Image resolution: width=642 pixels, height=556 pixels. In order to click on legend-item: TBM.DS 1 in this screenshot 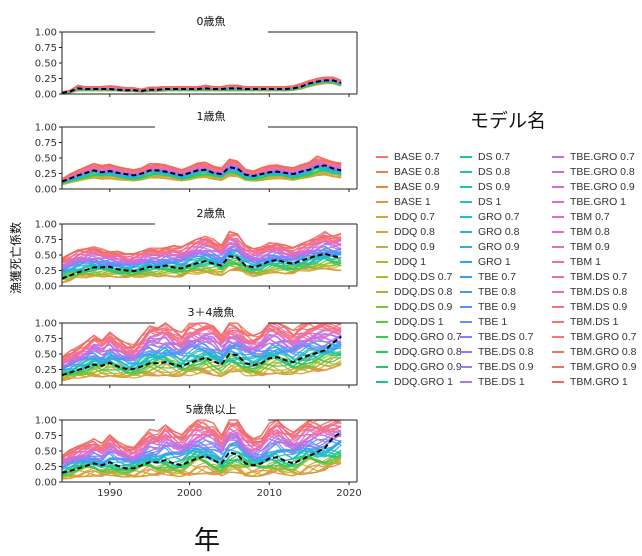, I will do `click(585, 322)`.